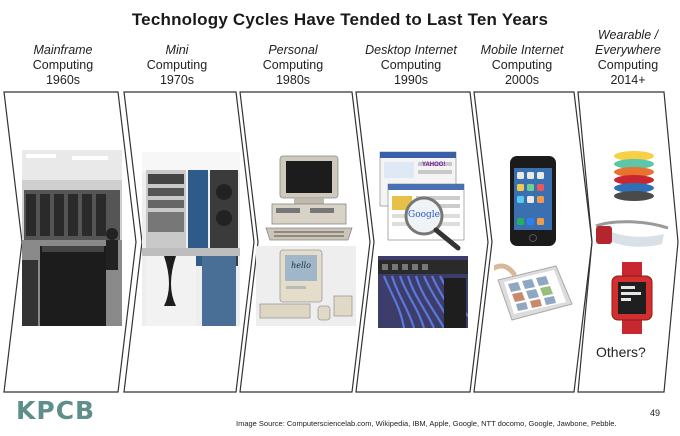  I want to click on era-name: Desktop Internet, so click(411, 50).